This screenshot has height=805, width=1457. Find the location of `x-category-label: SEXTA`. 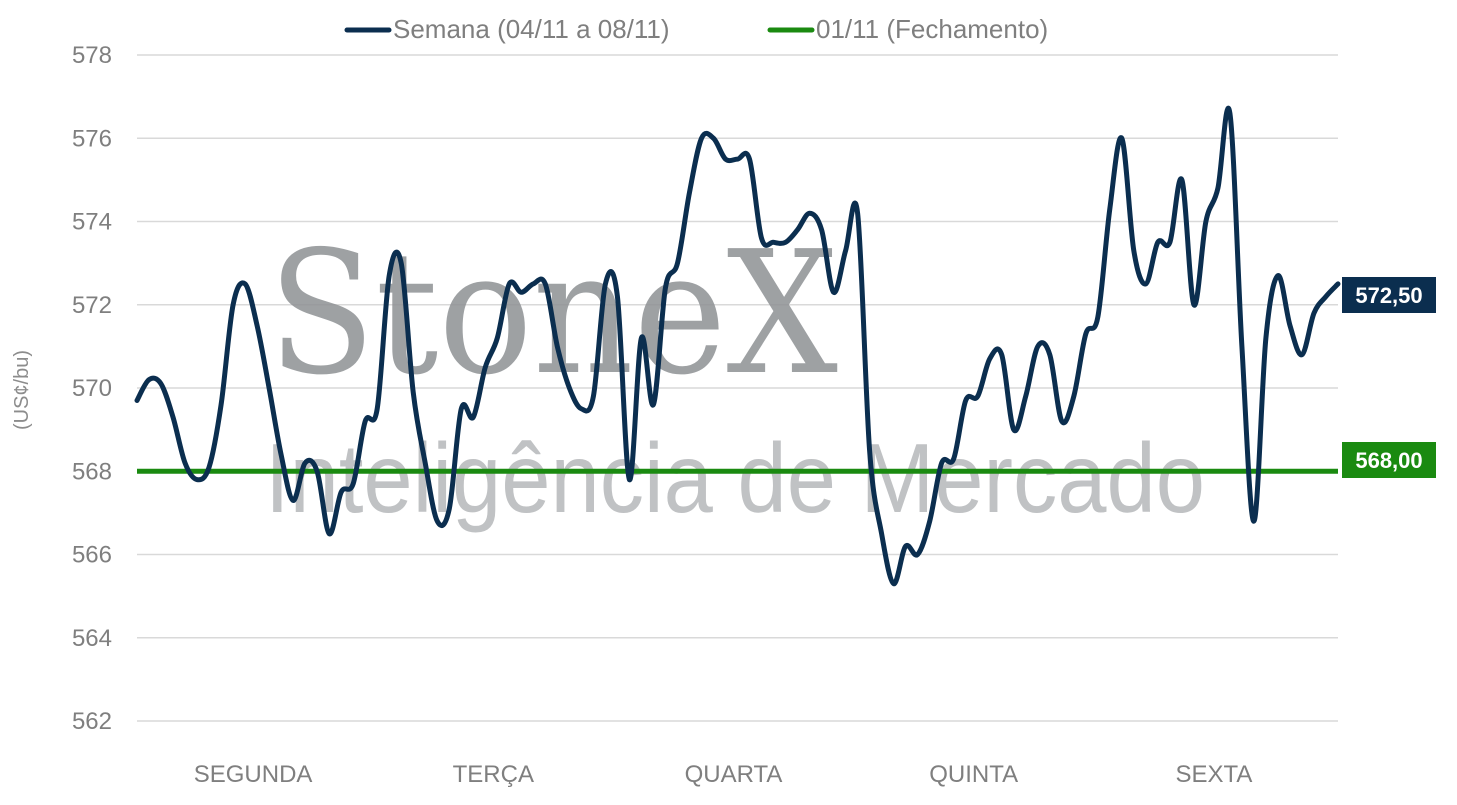

x-category-label: SEXTA is located at coordinates (1213, 774).